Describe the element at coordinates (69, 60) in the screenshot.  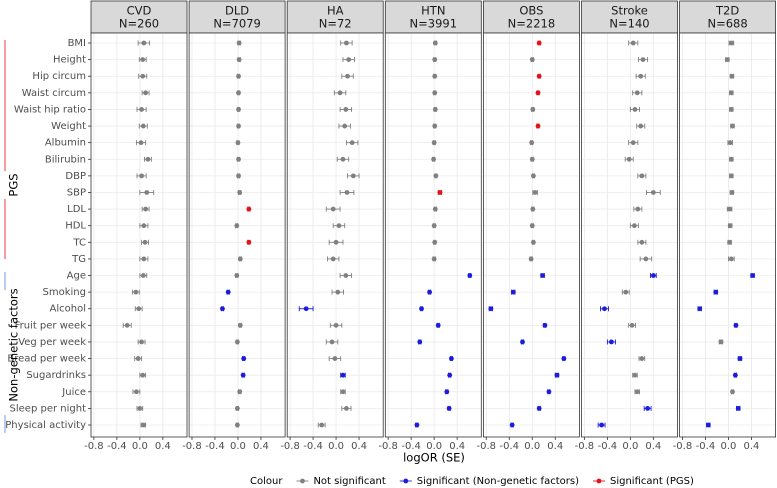
I see `y-tick-label: Height` at that location.